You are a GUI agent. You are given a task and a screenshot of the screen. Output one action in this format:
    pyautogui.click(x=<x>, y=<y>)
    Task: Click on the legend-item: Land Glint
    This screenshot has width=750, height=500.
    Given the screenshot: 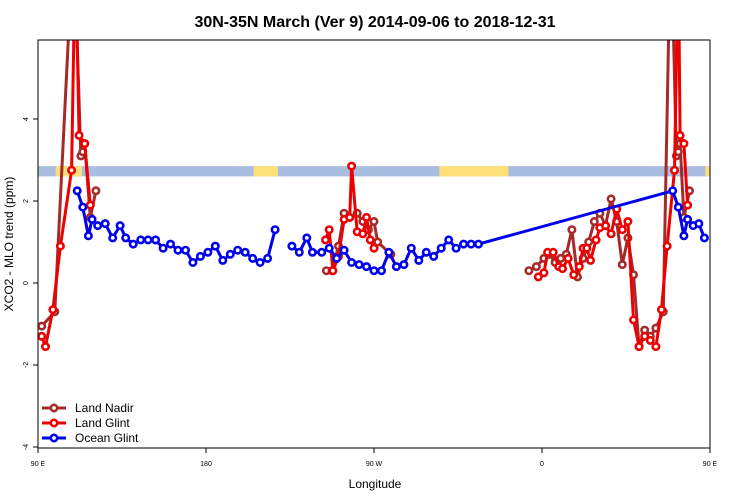 What is the action you would take?
    pyautogui.click(x=86, y=423)
    